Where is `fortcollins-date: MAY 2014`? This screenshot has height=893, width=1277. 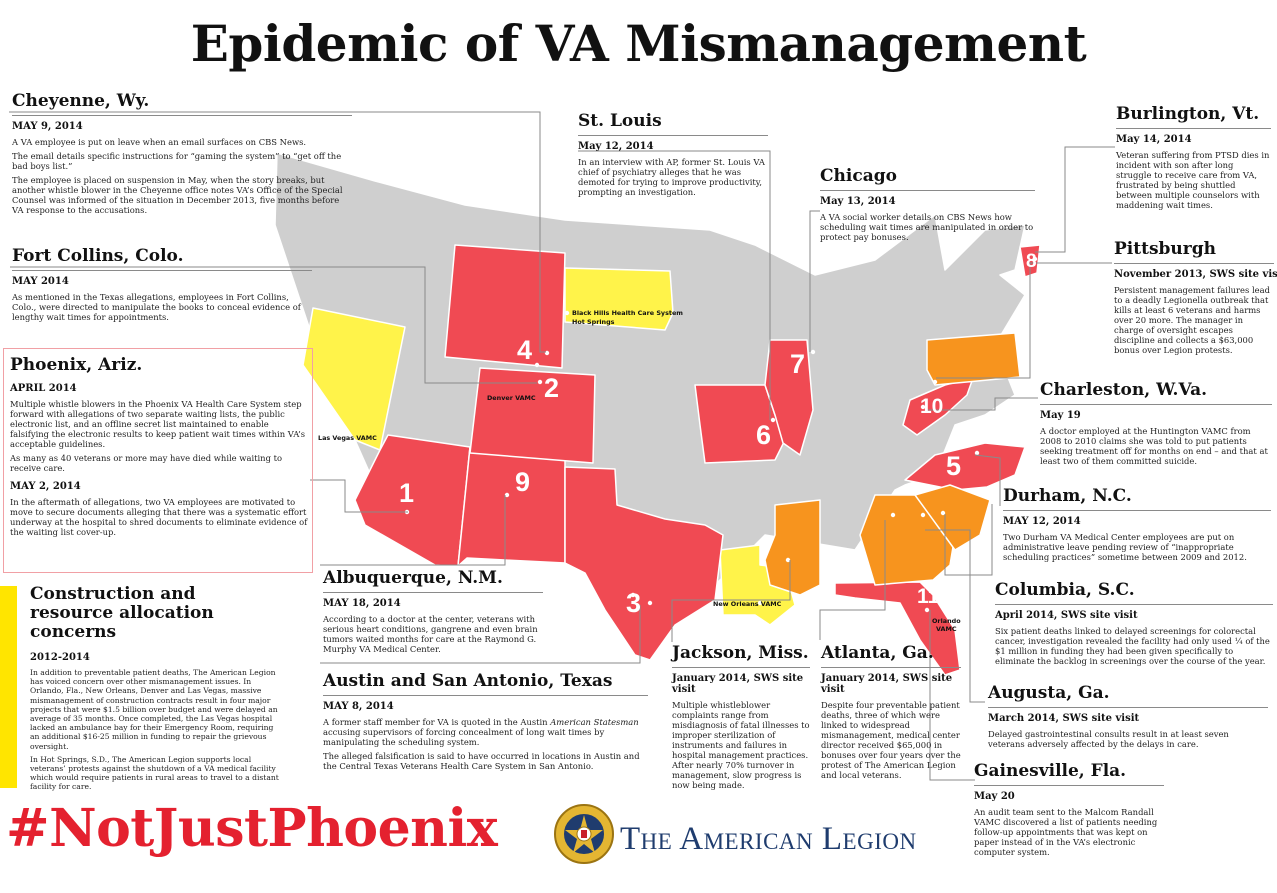
fortcollins-date: MAY 2014 is located at coordinates (40, 281).